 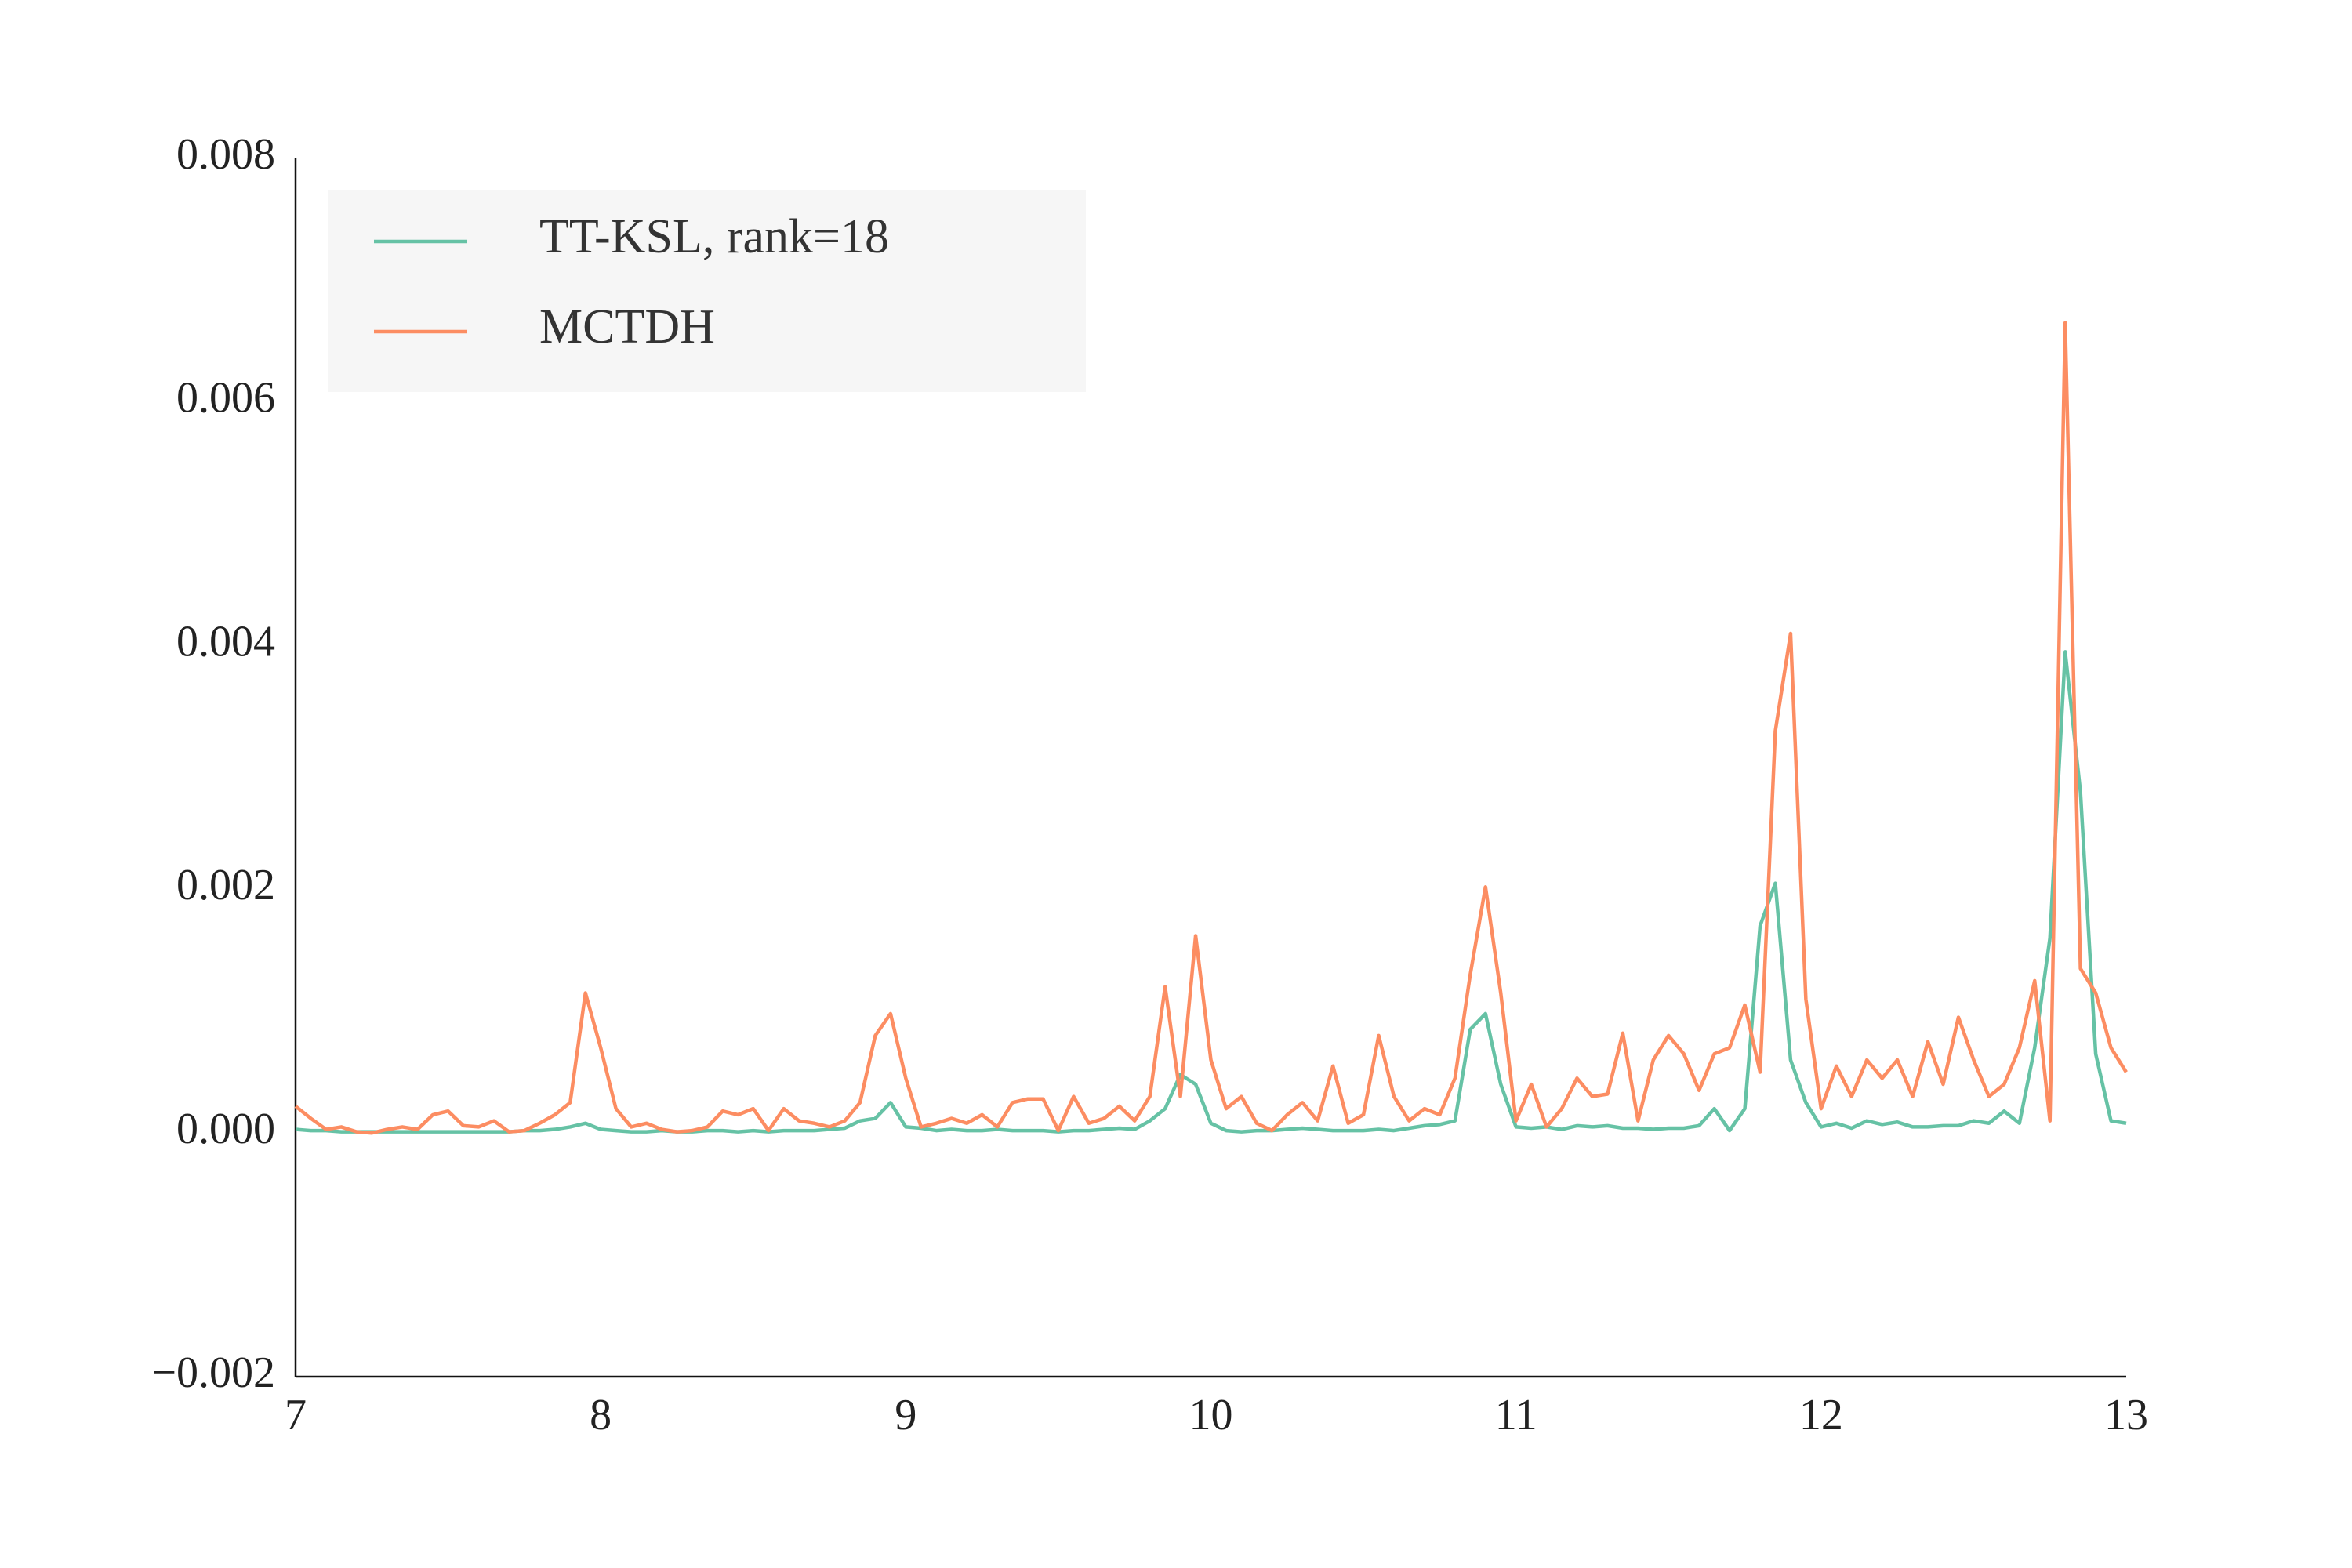 What do you see at coordinates (1821, 1415) in the screenshot?
I see `x-tick-label: 12` at bounding box center [1821, 1415].